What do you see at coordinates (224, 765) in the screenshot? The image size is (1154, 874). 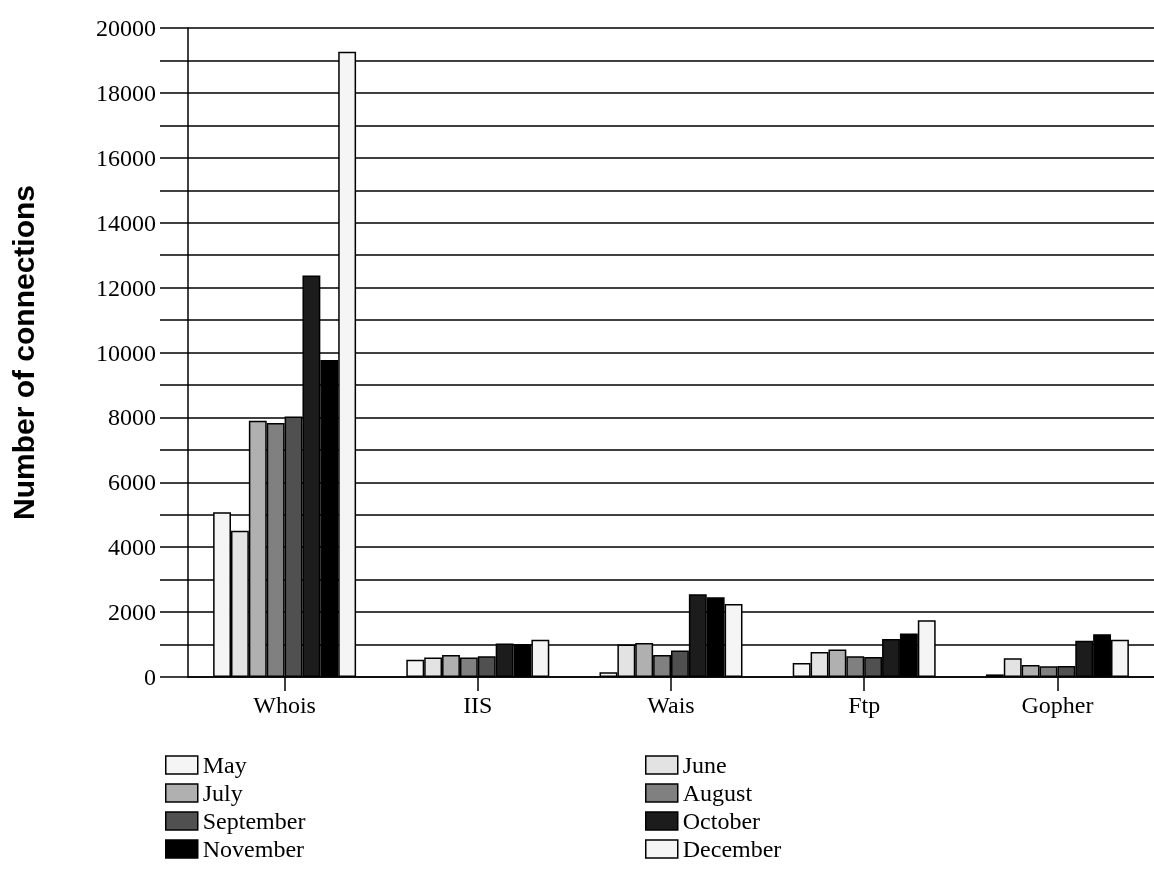 I see `legend-label: May` at bounding box center [224, 765].